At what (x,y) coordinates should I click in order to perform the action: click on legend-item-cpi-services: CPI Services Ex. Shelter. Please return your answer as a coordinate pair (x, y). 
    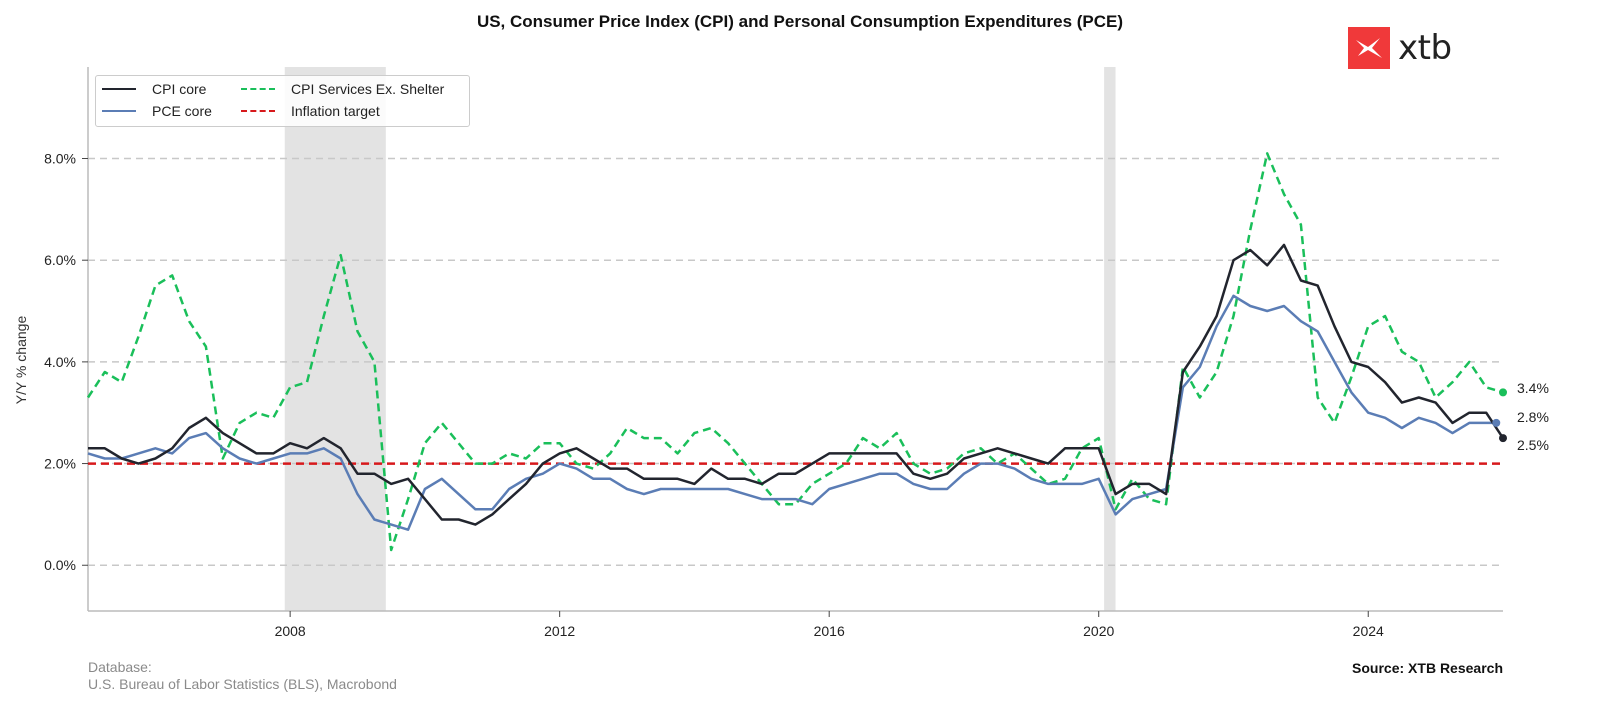
    Looking at the image, I should click on (342, 89).